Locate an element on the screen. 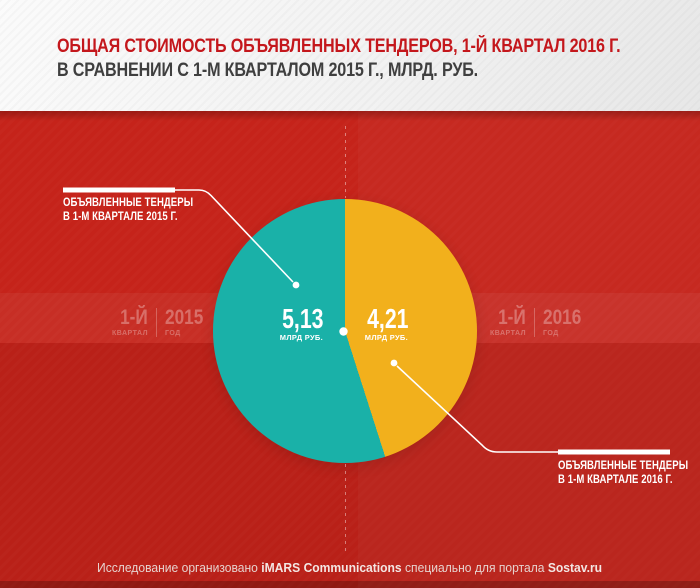 This screenshot has height=588, width=700. footer-middle: специально для портала is located at coordinates (475, 567).